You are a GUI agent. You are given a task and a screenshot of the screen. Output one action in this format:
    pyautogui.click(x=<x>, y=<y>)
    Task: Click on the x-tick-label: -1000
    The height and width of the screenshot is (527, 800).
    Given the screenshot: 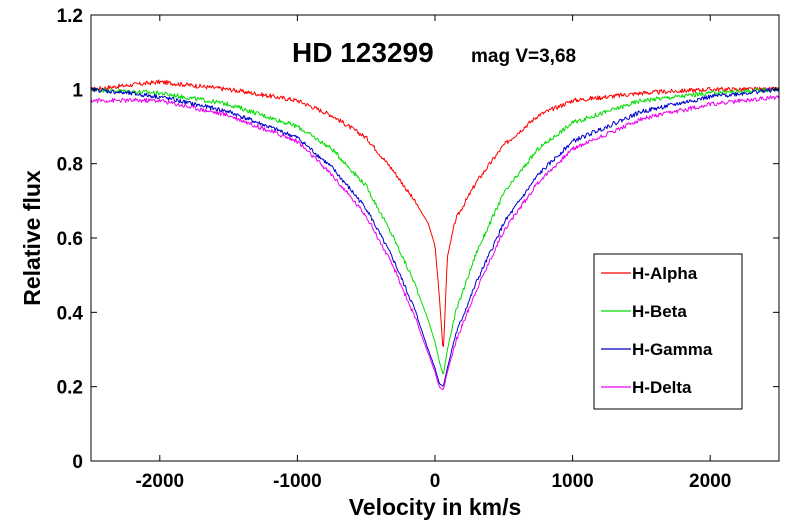 What is the action you would take?
    pyautogui.click(x=297, y=481)
    